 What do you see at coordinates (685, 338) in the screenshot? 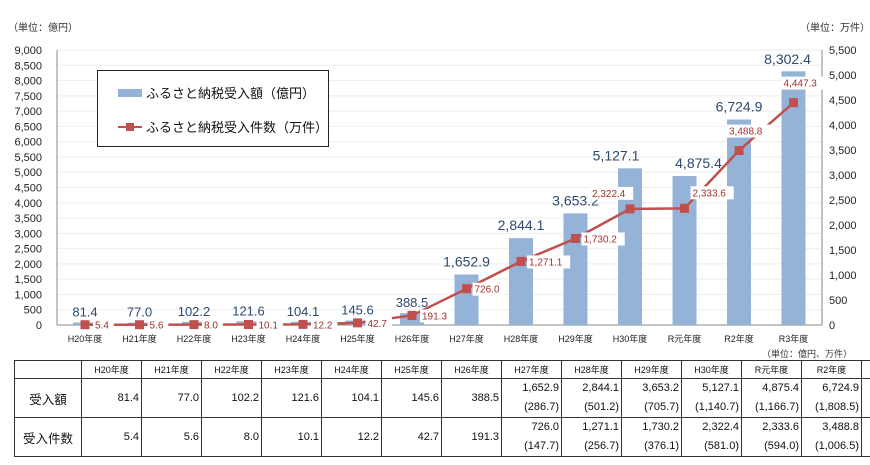
I see `category-label: R元年度` at bounding box center [685, 338].